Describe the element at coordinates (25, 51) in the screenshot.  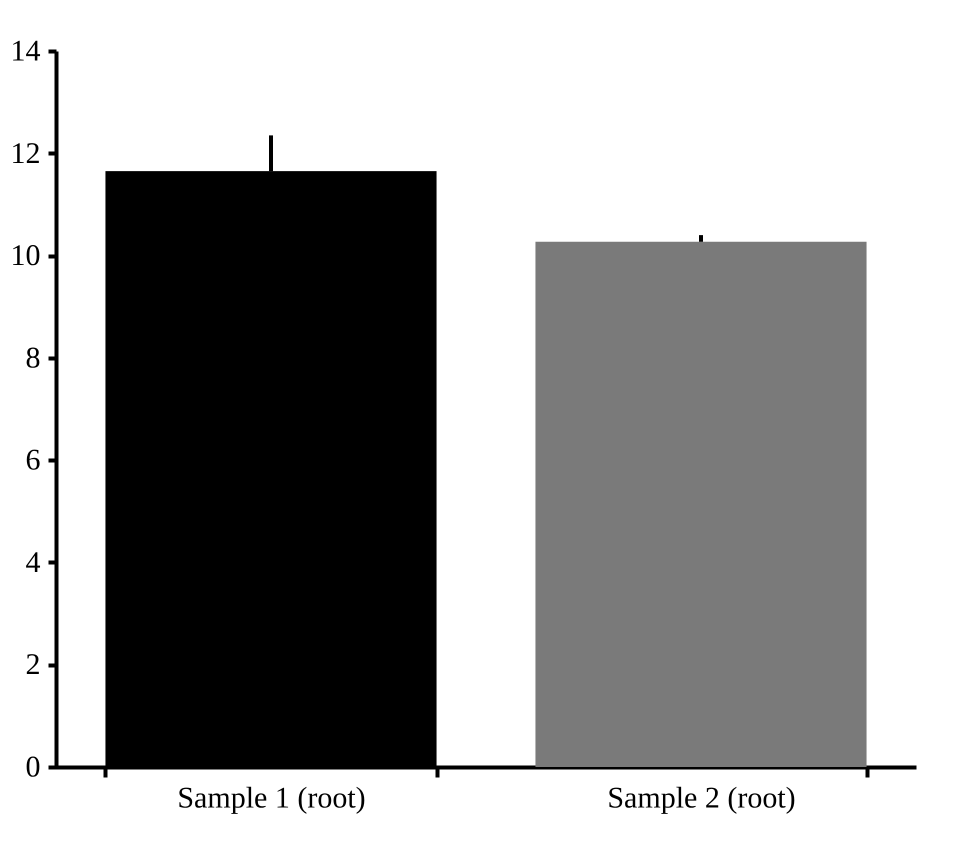
I see `y-tick-label: 14` at that location.